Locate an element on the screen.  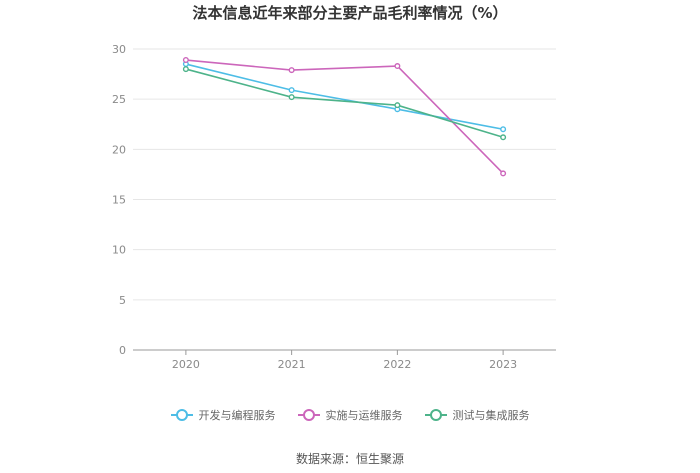
y-tick-label: 5 is located at coordinates (122, 300).